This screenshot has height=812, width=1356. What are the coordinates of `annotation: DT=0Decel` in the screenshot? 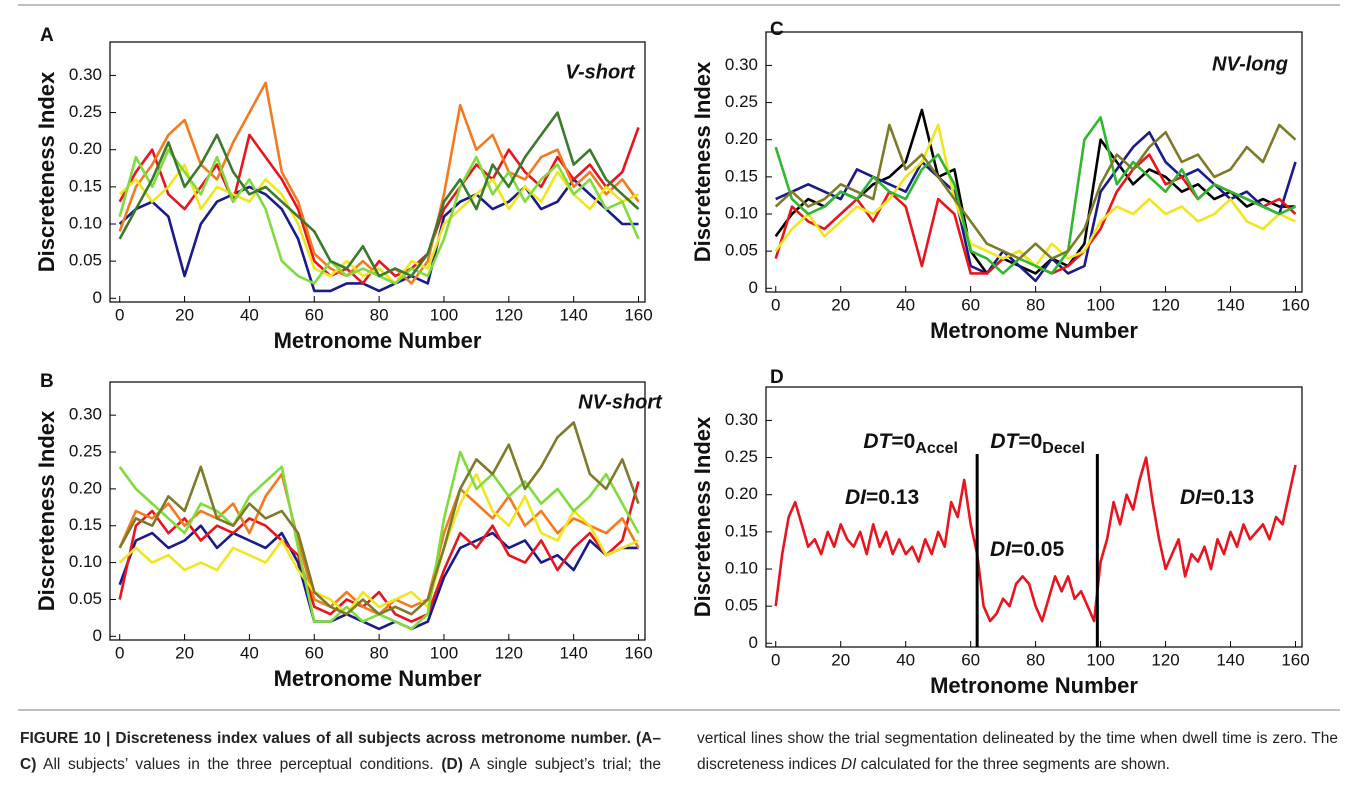 It's located at (1037, 444).